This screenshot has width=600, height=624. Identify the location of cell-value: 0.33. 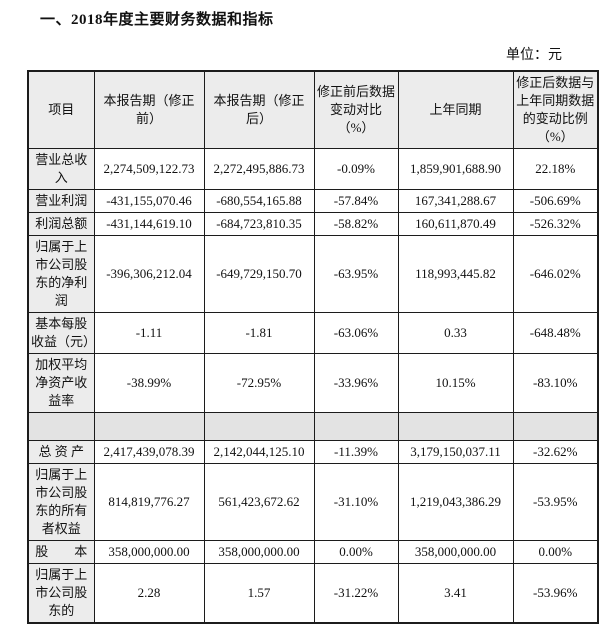
(455, 333).